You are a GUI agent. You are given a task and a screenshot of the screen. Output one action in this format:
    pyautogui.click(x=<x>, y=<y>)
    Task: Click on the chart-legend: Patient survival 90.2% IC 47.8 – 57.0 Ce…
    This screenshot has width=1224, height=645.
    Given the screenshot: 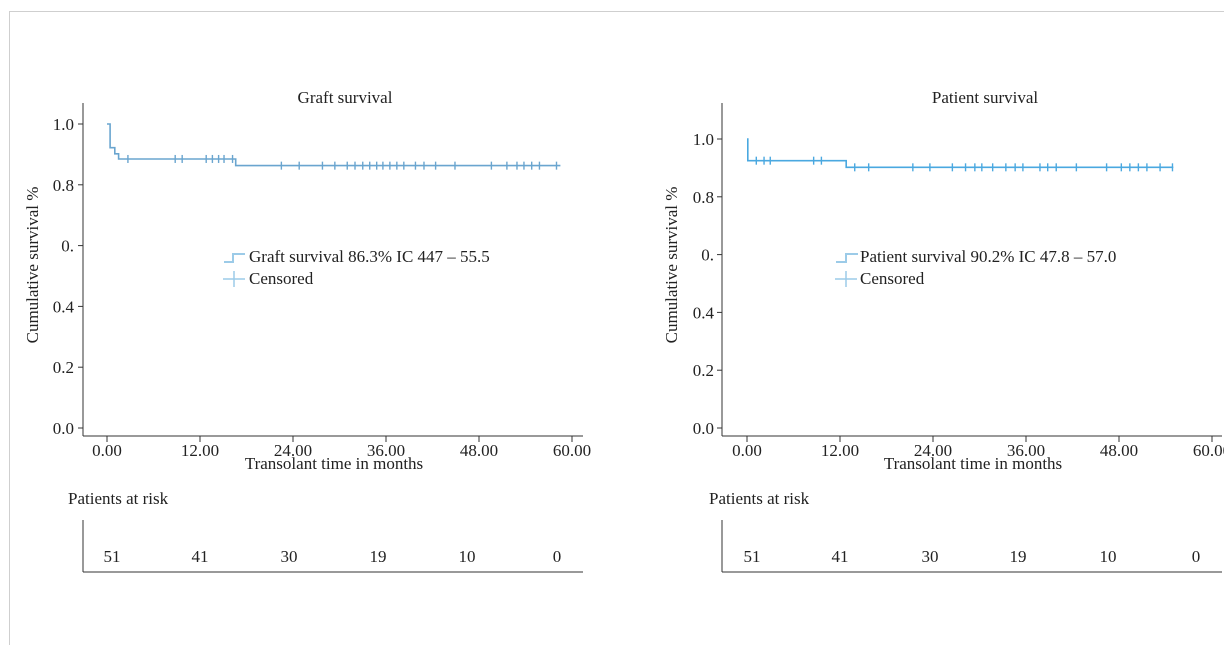 What is the action you would take?
    pyautogui.click(x=975, y=267)
    